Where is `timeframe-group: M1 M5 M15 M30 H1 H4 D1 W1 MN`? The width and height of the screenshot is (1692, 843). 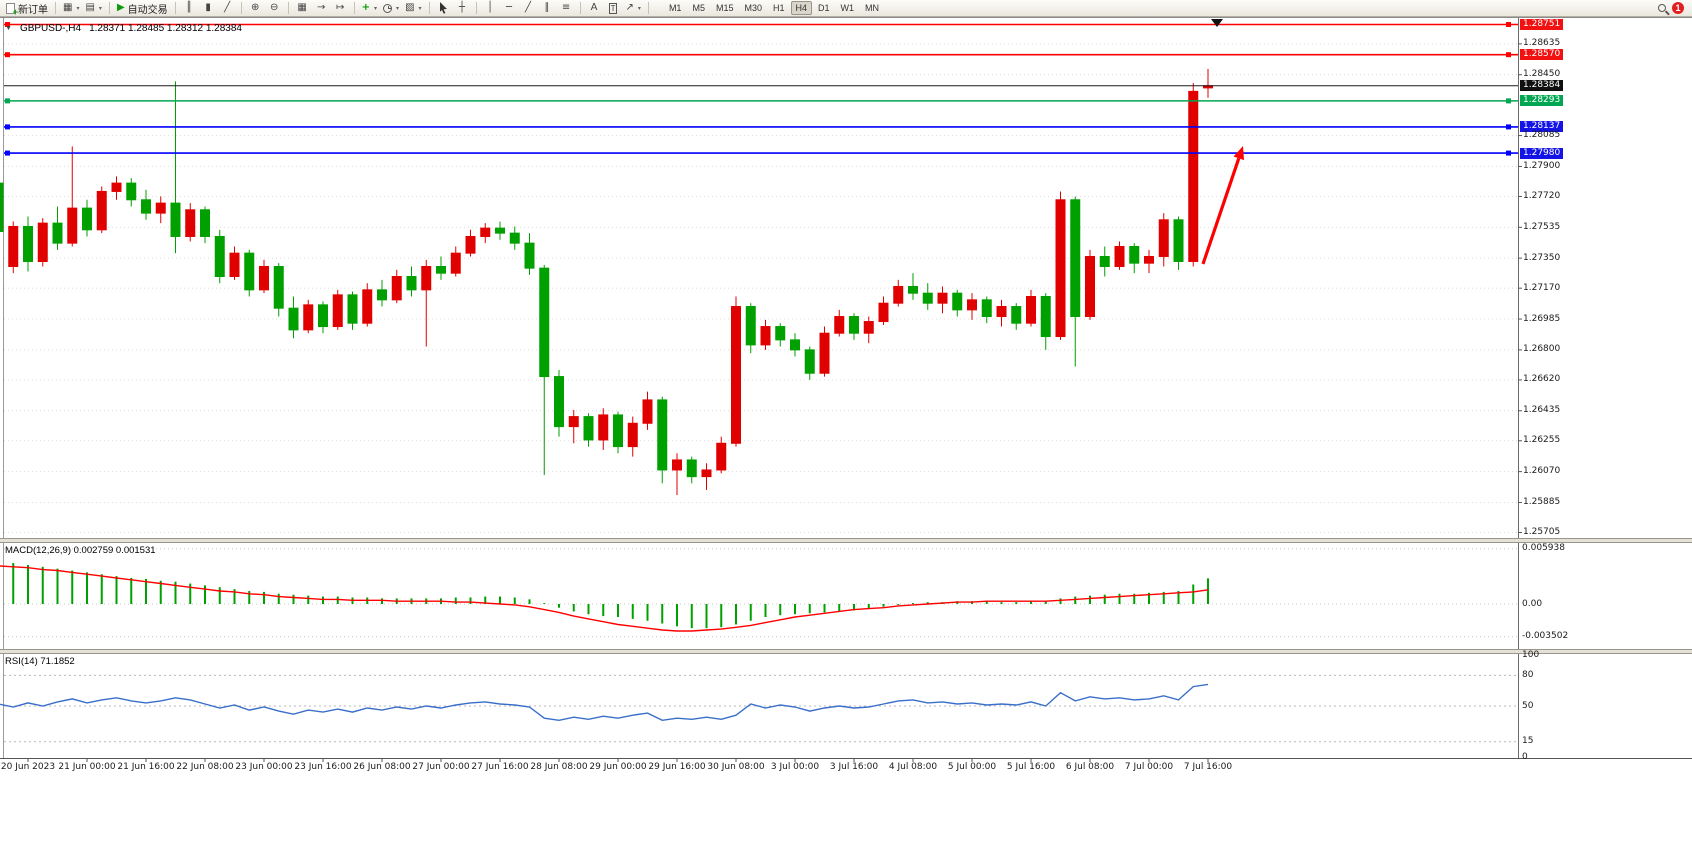 timeframe-group: M1 M5 M15 M30 H1 H4 D1 W1 MN is located at coordinates (774, 8).